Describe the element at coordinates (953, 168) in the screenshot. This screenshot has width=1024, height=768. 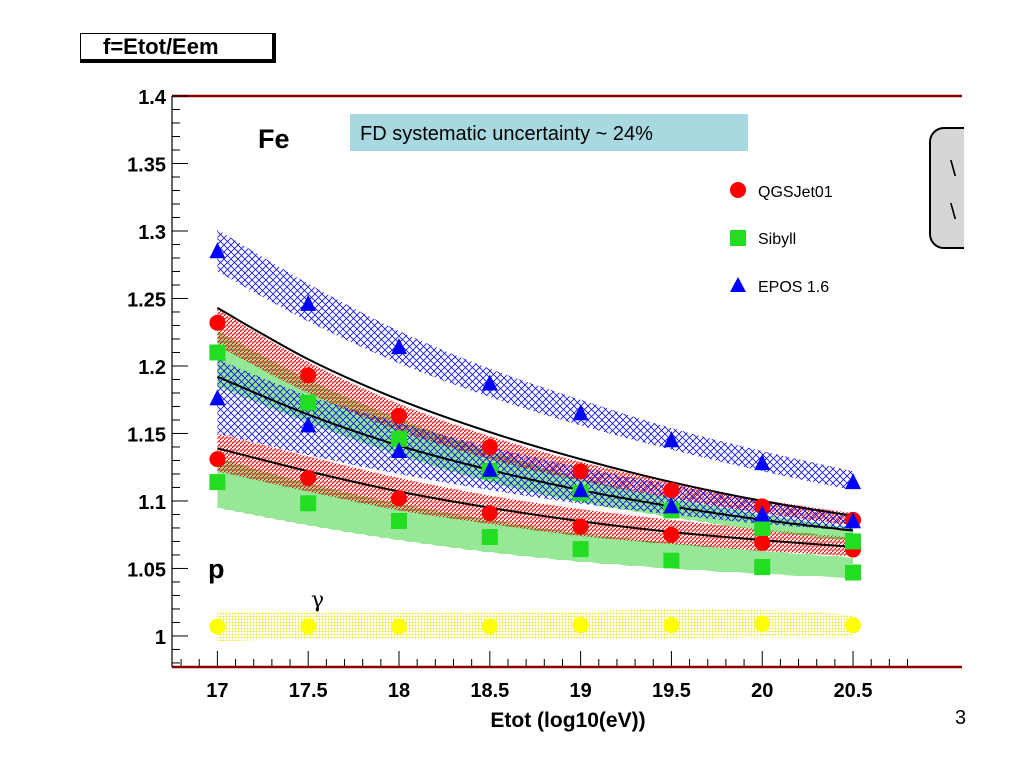
I see `side-note-glyph-1: \` at that location.